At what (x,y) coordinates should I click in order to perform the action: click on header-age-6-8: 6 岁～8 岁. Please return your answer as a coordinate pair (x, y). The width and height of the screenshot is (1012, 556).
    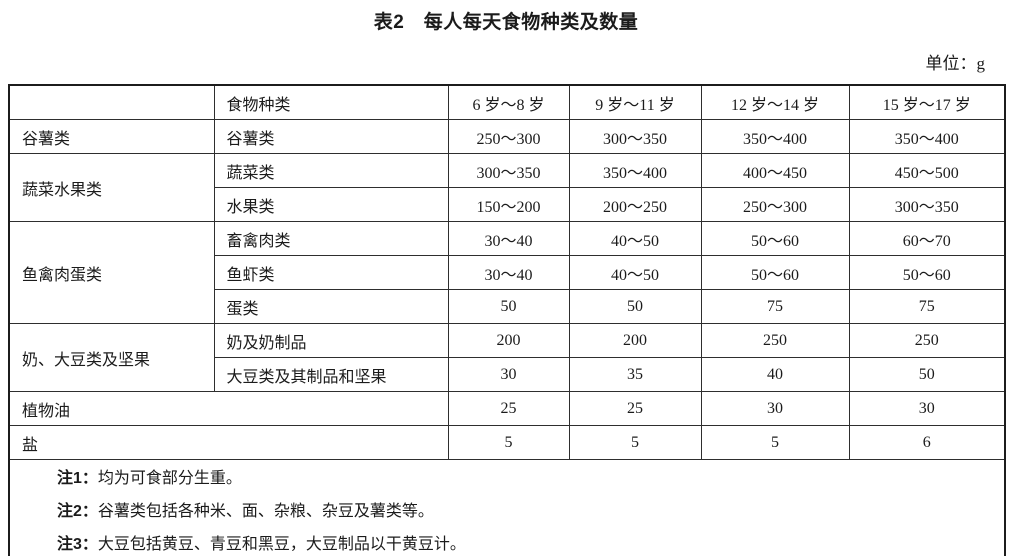
    Looking at the image, I should click on (508, 102).